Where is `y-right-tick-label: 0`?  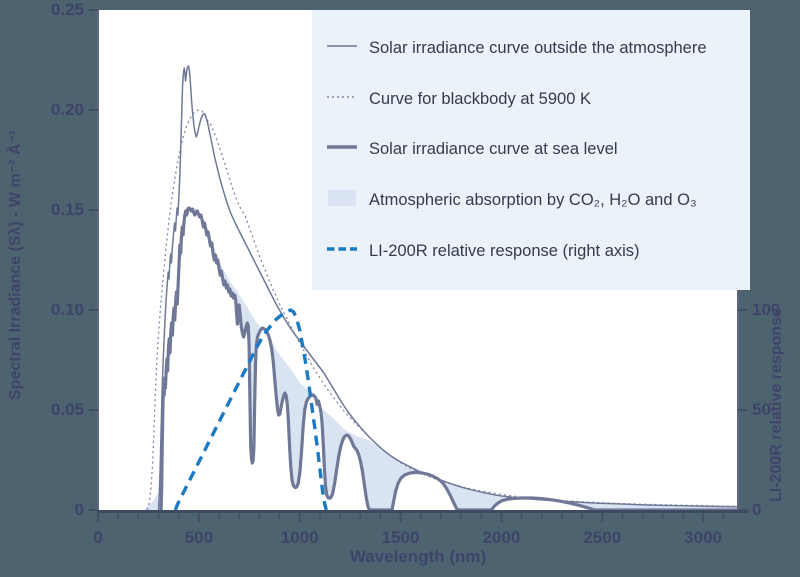
y-right-tick-label: 0 is located at coordinates (757, 509).